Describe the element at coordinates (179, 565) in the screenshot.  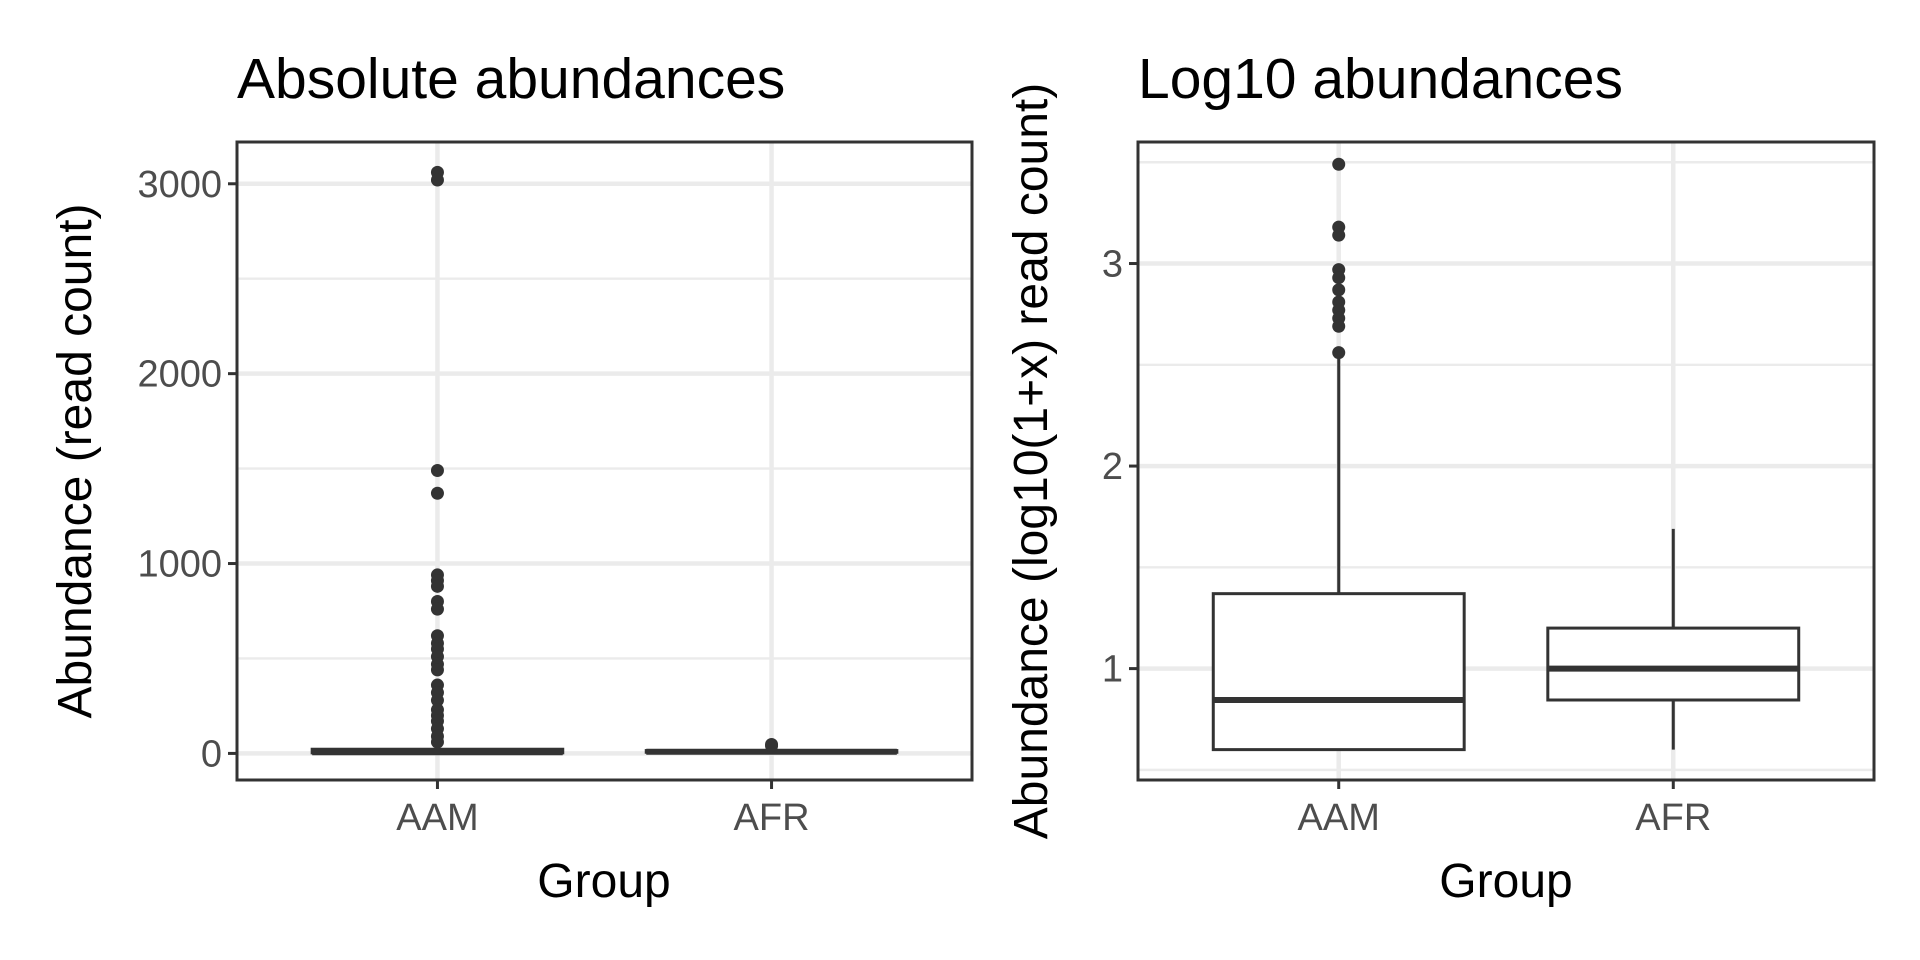
I see `y-tick-label: 1000` at that location.